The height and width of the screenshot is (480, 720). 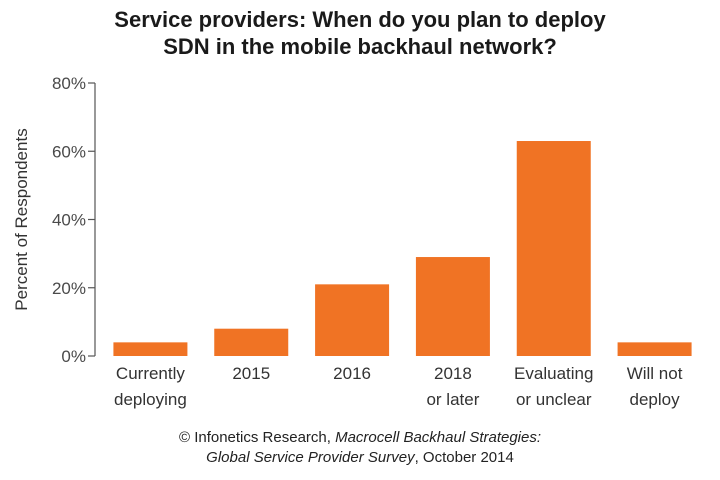 I want to click on y-axis-title: Percent of Respondents, so click(x=21, y=219).